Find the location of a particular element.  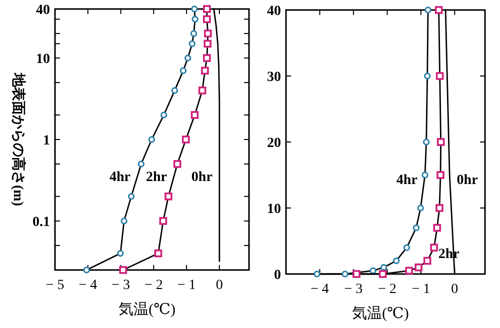

y-axis-title: 地表面からの高さ(m) is located at coordinates (18, 139).